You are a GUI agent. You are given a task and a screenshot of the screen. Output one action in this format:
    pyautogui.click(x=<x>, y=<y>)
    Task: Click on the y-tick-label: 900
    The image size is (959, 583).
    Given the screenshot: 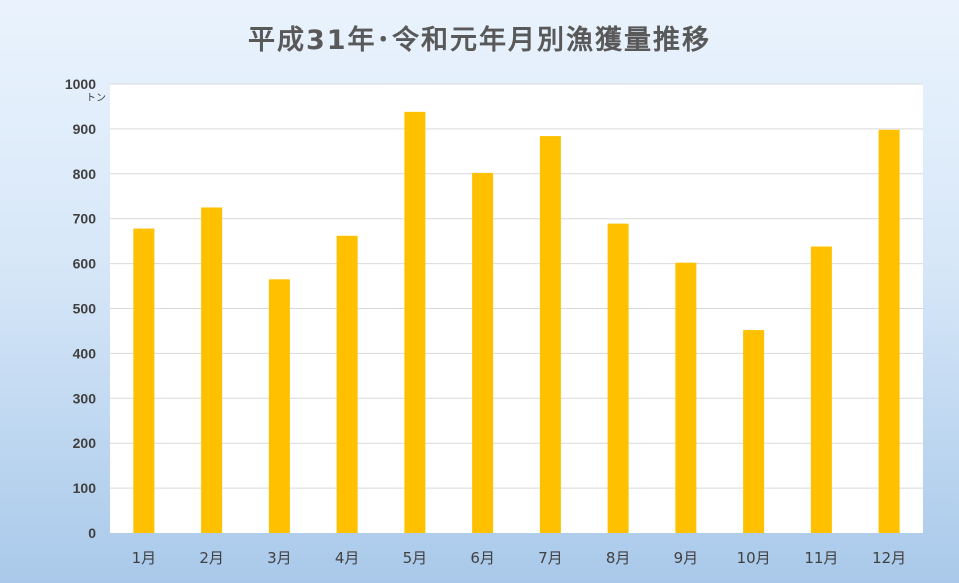 What is the action you would take?
    pyautogui.click(x=85, y=129)
    